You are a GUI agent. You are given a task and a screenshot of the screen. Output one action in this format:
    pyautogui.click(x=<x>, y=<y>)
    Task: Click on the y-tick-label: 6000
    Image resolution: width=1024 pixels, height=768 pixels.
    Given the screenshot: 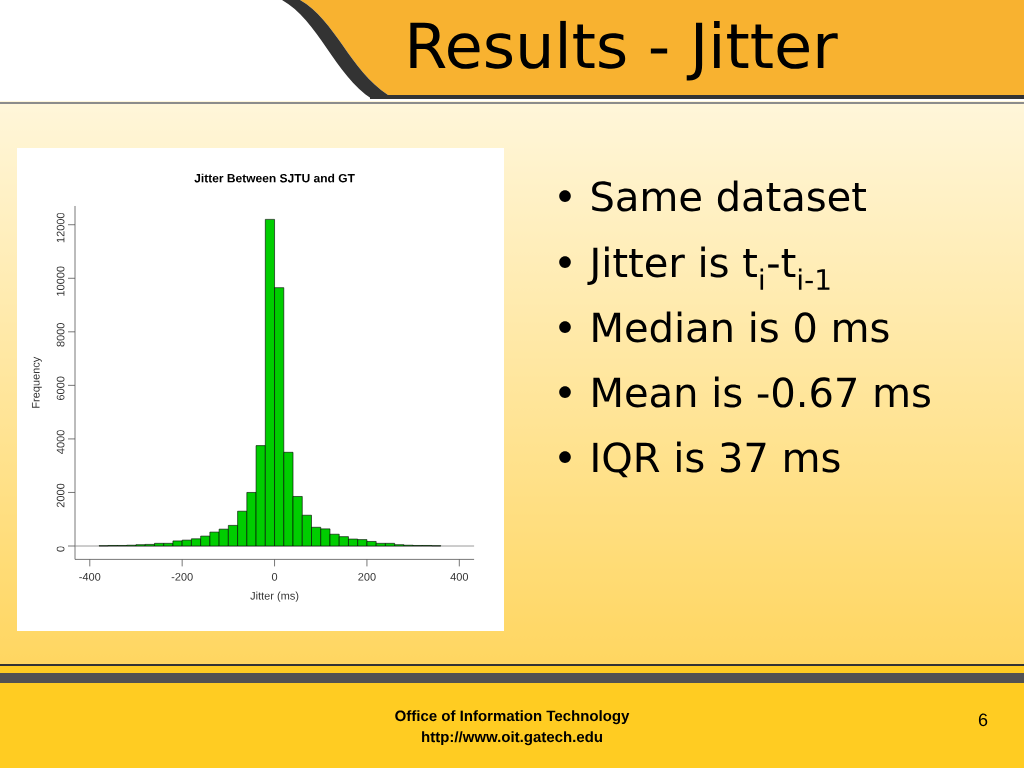 What is the action you would take?
    pyautogui.click(x=60, y=388)
    